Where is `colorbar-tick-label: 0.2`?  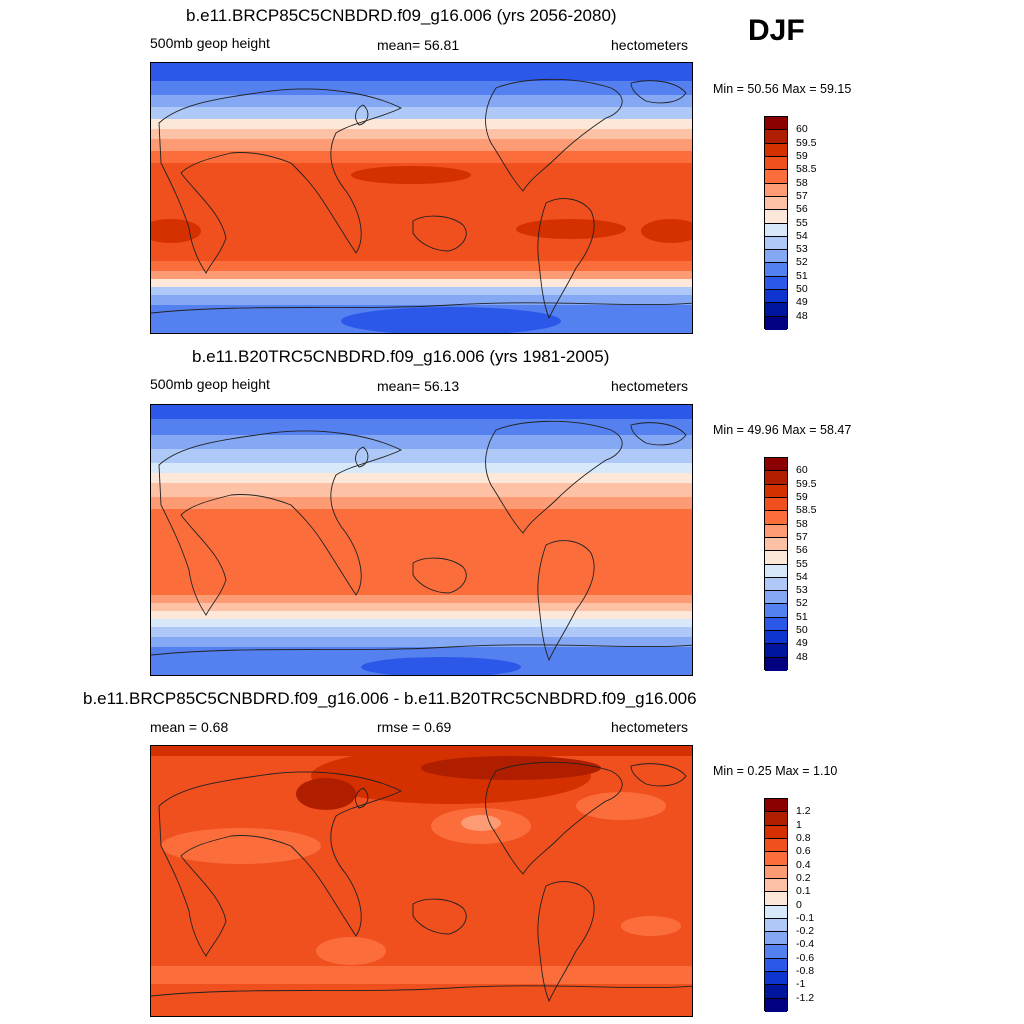 colorbar-tick-label: 0.2 is located at coordinates (803, 877).